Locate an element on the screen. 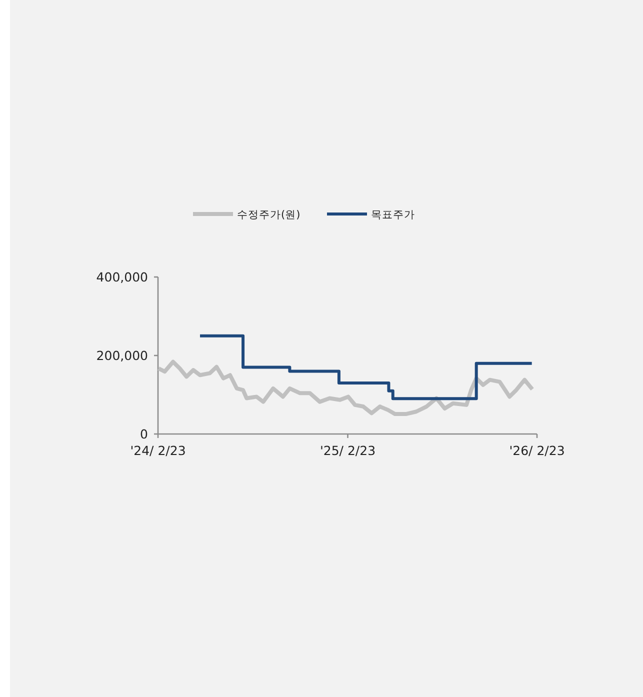 This screenshot has height=697, width=643. x-tick-label: '24/ 2/23 is located at coordinates (158, 450).